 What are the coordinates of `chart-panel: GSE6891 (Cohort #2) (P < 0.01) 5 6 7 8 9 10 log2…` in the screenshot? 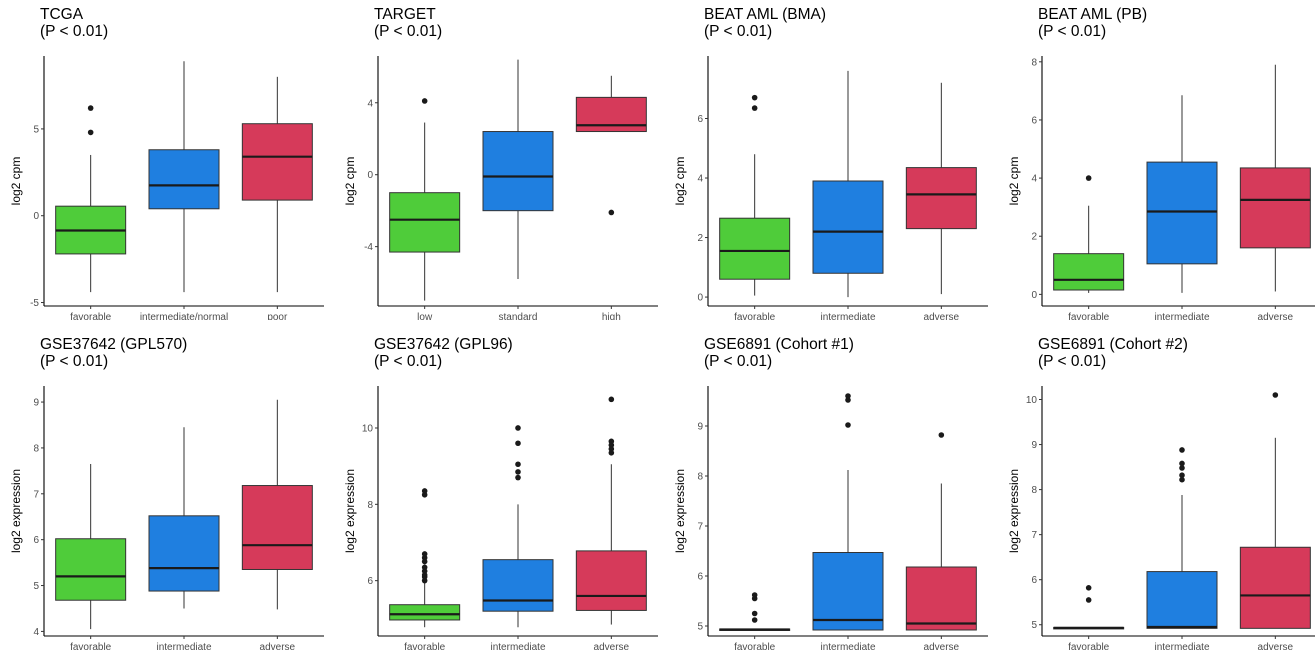 It's located at (1156, 490).